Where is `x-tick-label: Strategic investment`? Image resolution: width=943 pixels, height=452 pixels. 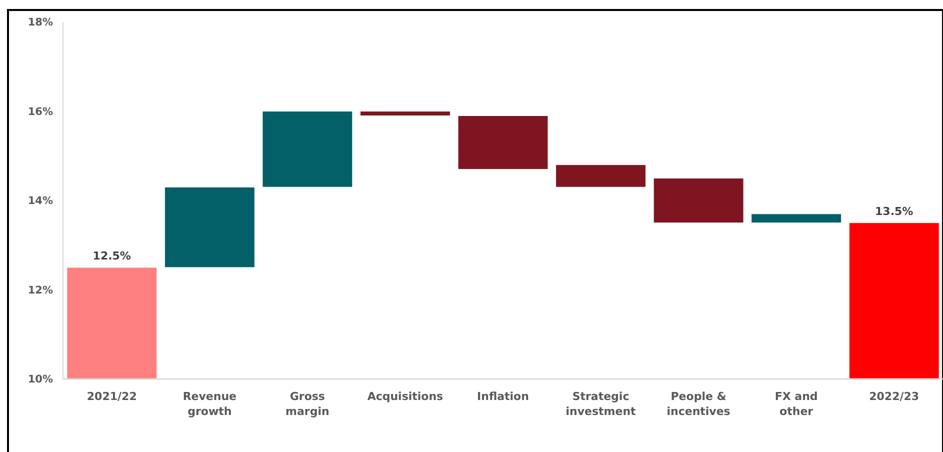
x-tick-label: Strategic investment is located at coordinates (601, 404).